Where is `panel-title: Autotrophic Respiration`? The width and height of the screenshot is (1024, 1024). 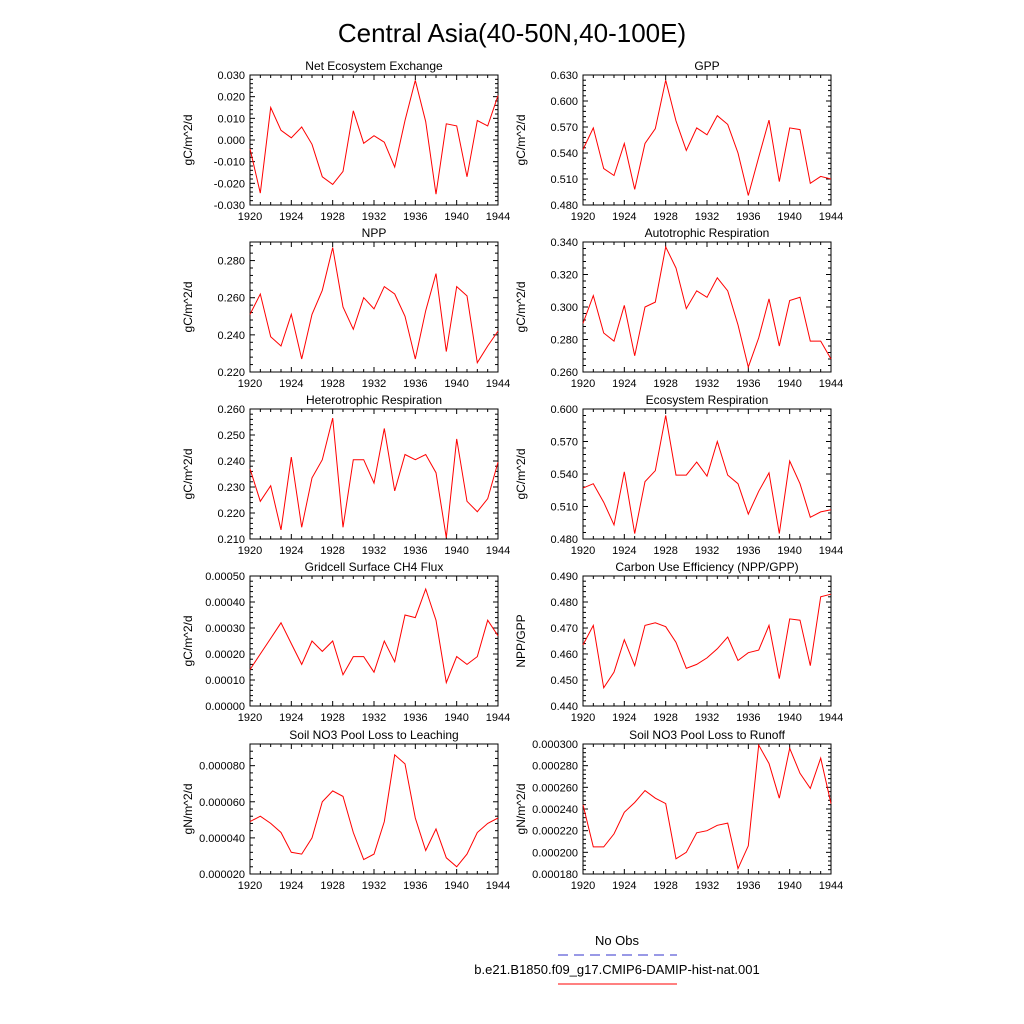
panel-title: Autotrophic Respiration is located at coordinates (707, 233).